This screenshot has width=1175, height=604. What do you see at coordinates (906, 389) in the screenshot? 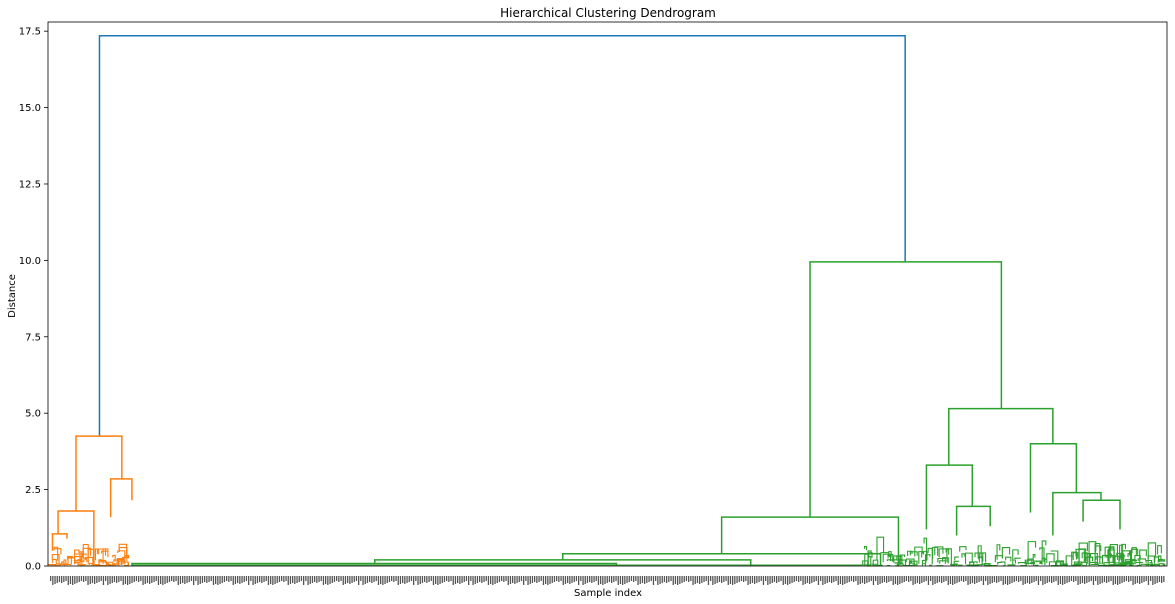
I see `dendrogram-link-cluster-2-top` at bounding box center [906, 389].